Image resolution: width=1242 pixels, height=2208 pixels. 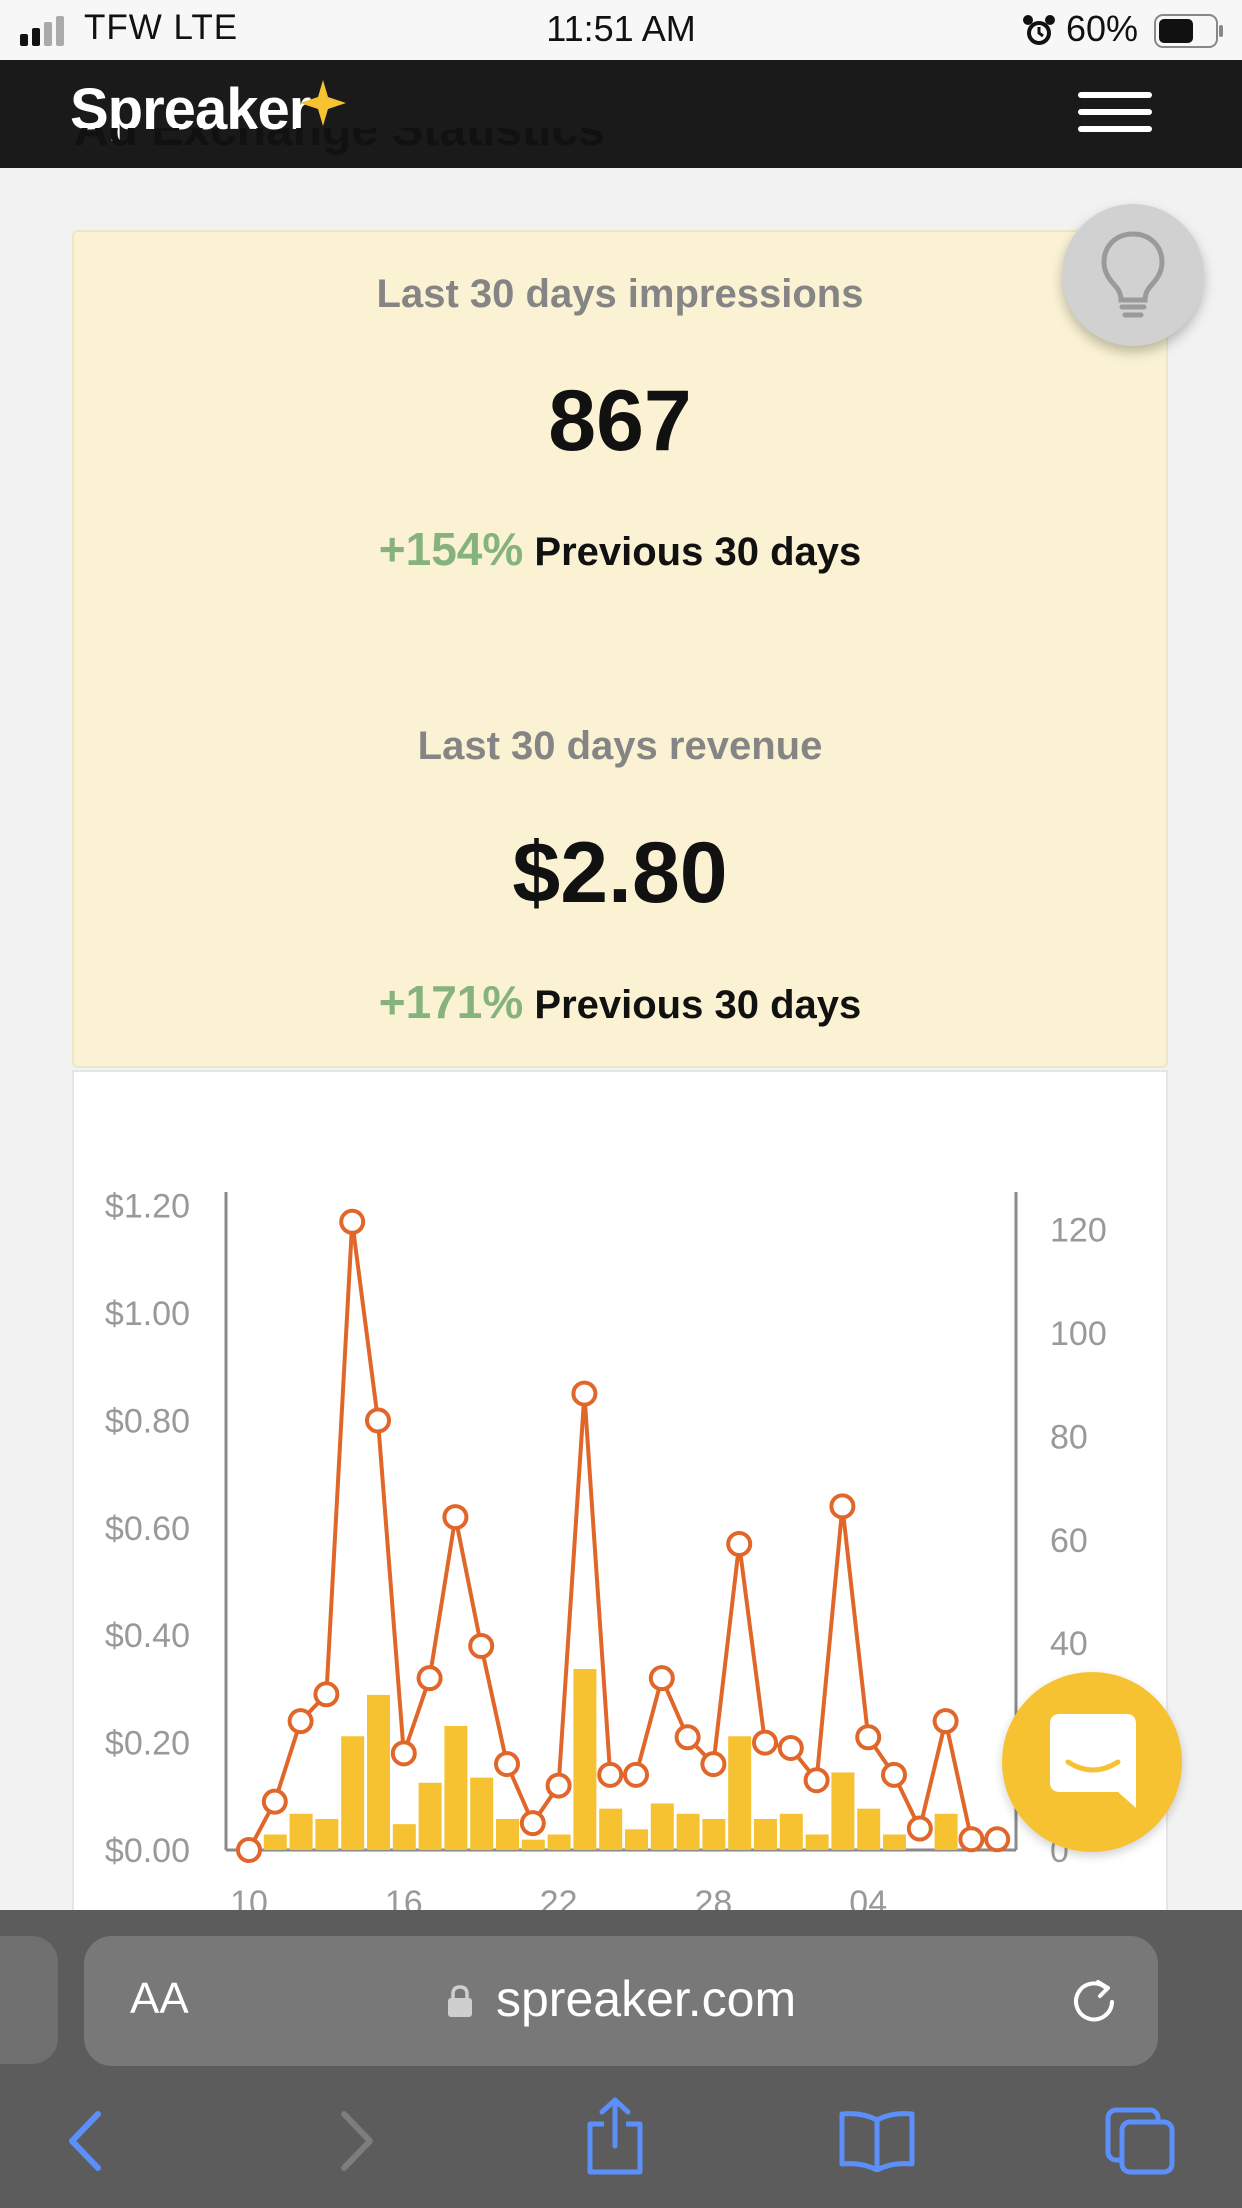 I want to click on spreaker-logo: Spreaker, so click(x=190, y=109).